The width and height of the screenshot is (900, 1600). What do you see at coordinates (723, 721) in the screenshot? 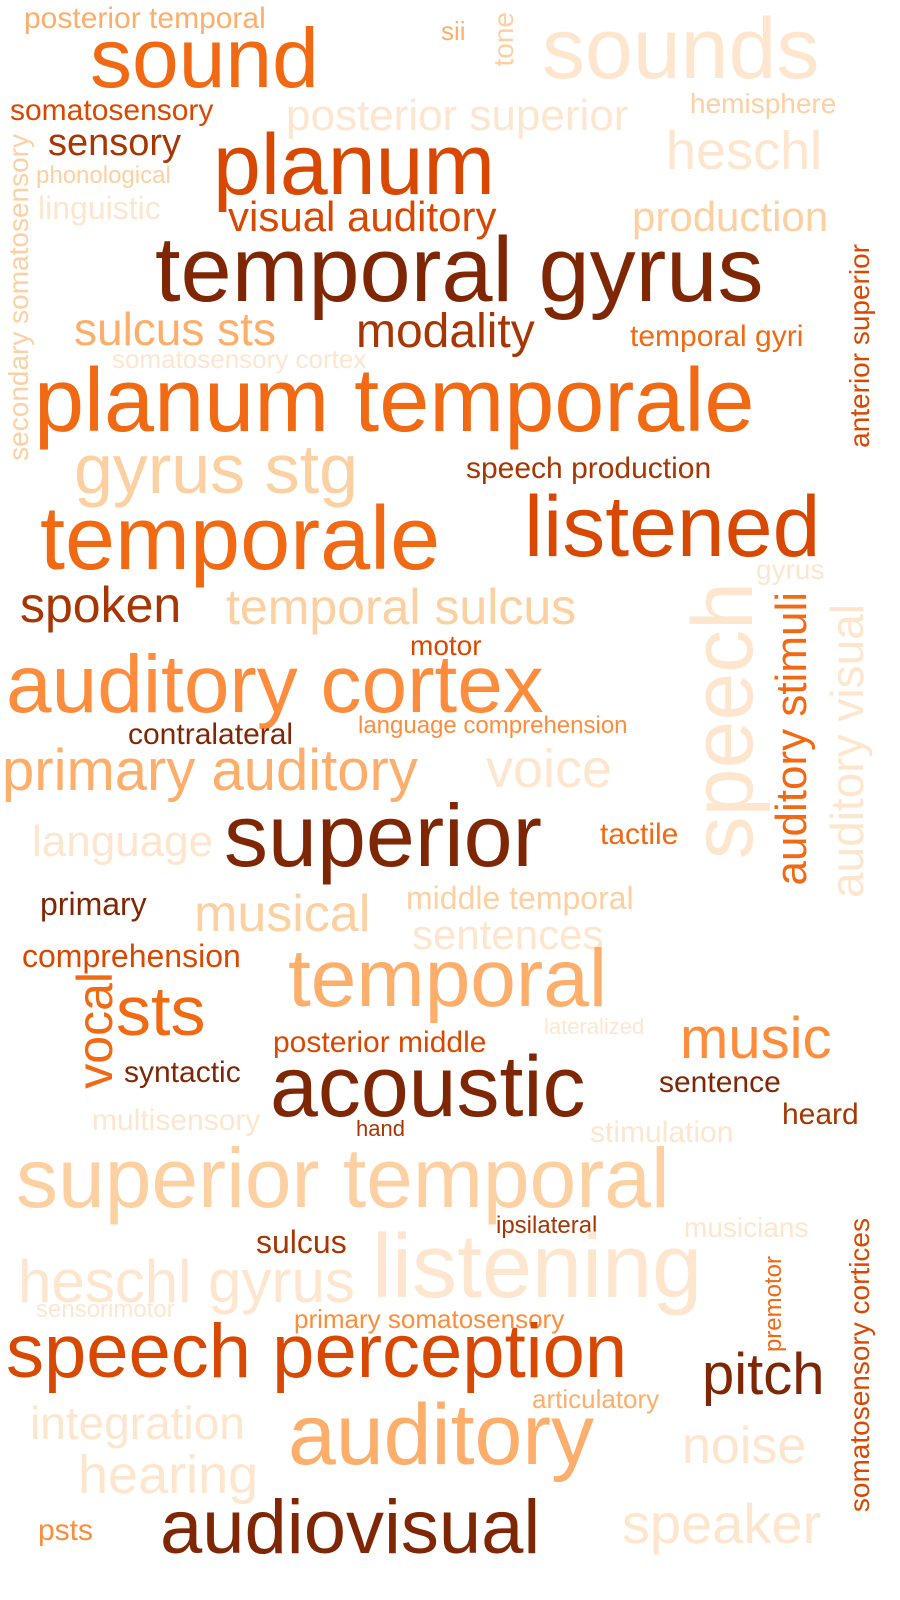
I see `word-speech: speech` at bounding box center [723, 721].